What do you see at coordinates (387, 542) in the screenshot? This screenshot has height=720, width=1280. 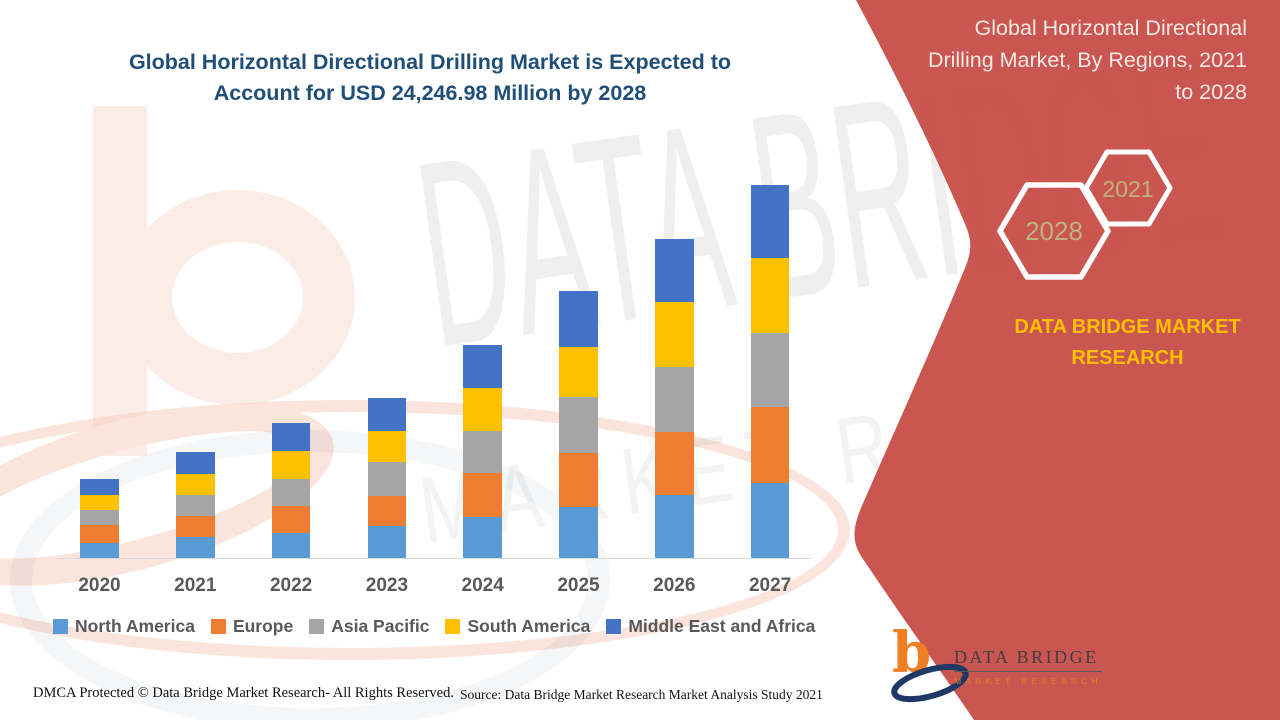 I see `bar-segment-north-america-2023` at bounding box center [387, 542].